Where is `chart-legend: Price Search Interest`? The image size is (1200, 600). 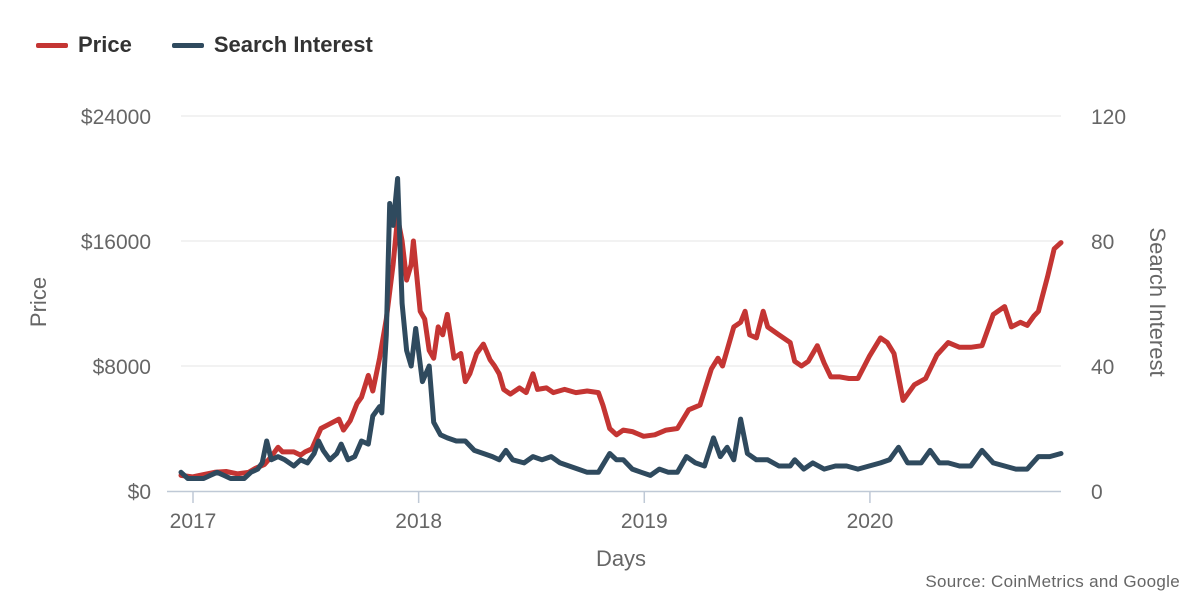 chart-legend: Price Search Interest is located at coordinates (204, 45).